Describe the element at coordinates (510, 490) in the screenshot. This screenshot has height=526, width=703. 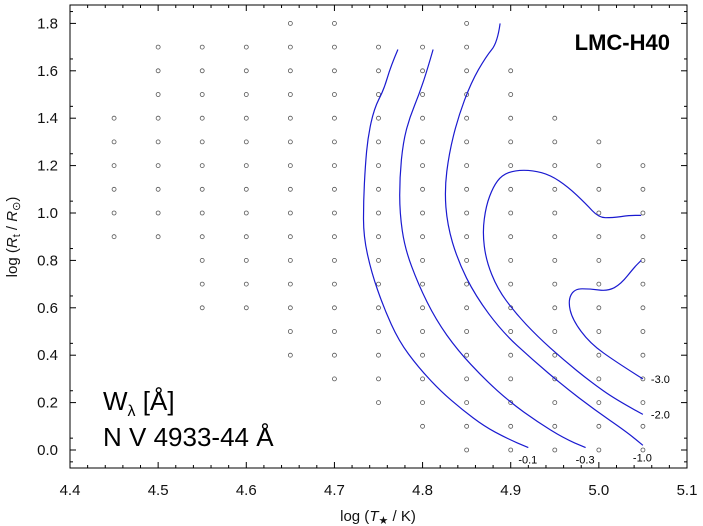
I see `x-tick-label: 4.9` at that location.